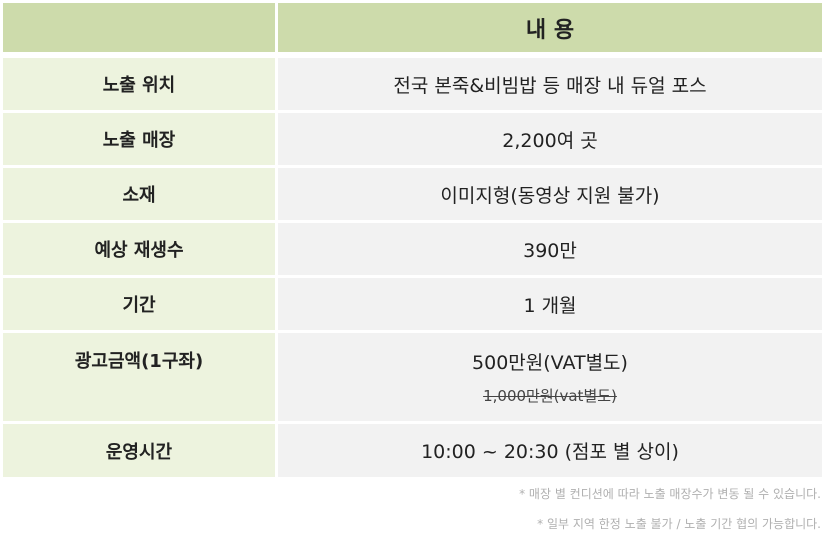 The image size is (838, 545). I want to click on row-label: 운영시간, so click(139, 450).